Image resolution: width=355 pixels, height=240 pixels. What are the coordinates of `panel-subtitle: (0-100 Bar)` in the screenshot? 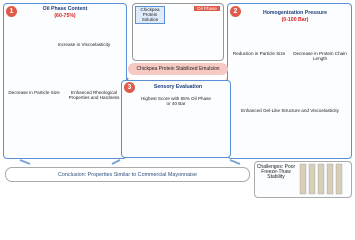 It's located at (295, 20).